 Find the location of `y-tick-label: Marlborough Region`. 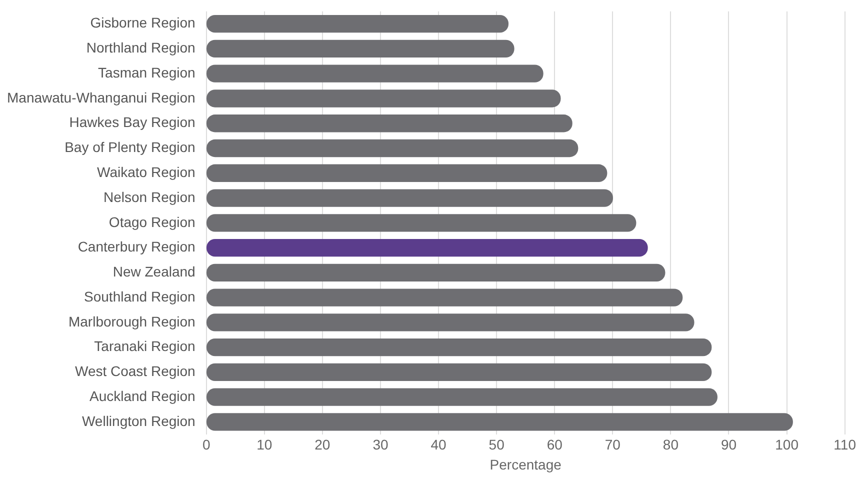

y-tick-label: Marlborough Region is located at coordinates (132, 321).